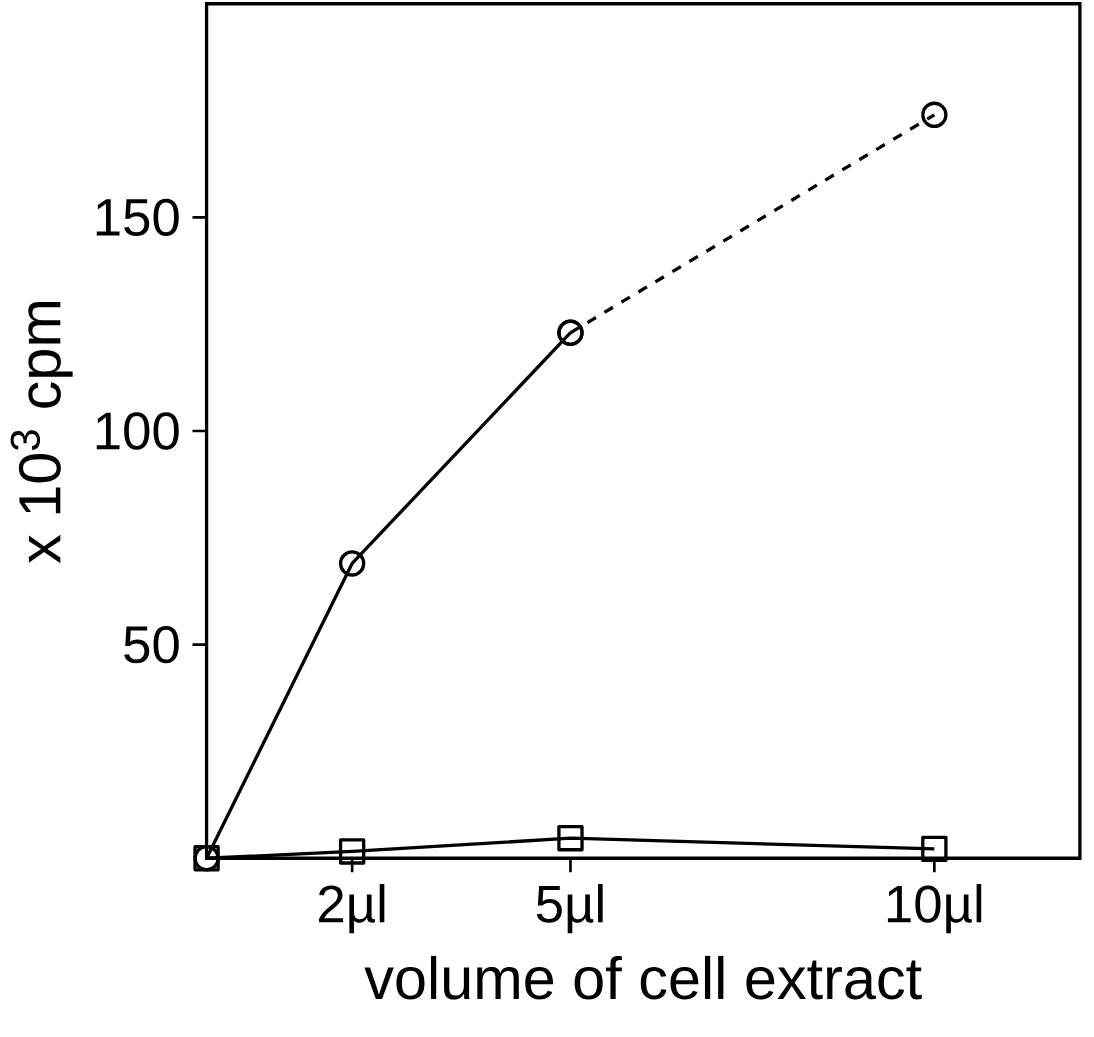 The image size is (1094, 1037). I want to click on x-tick-label: 2µl, so click(352, 909).